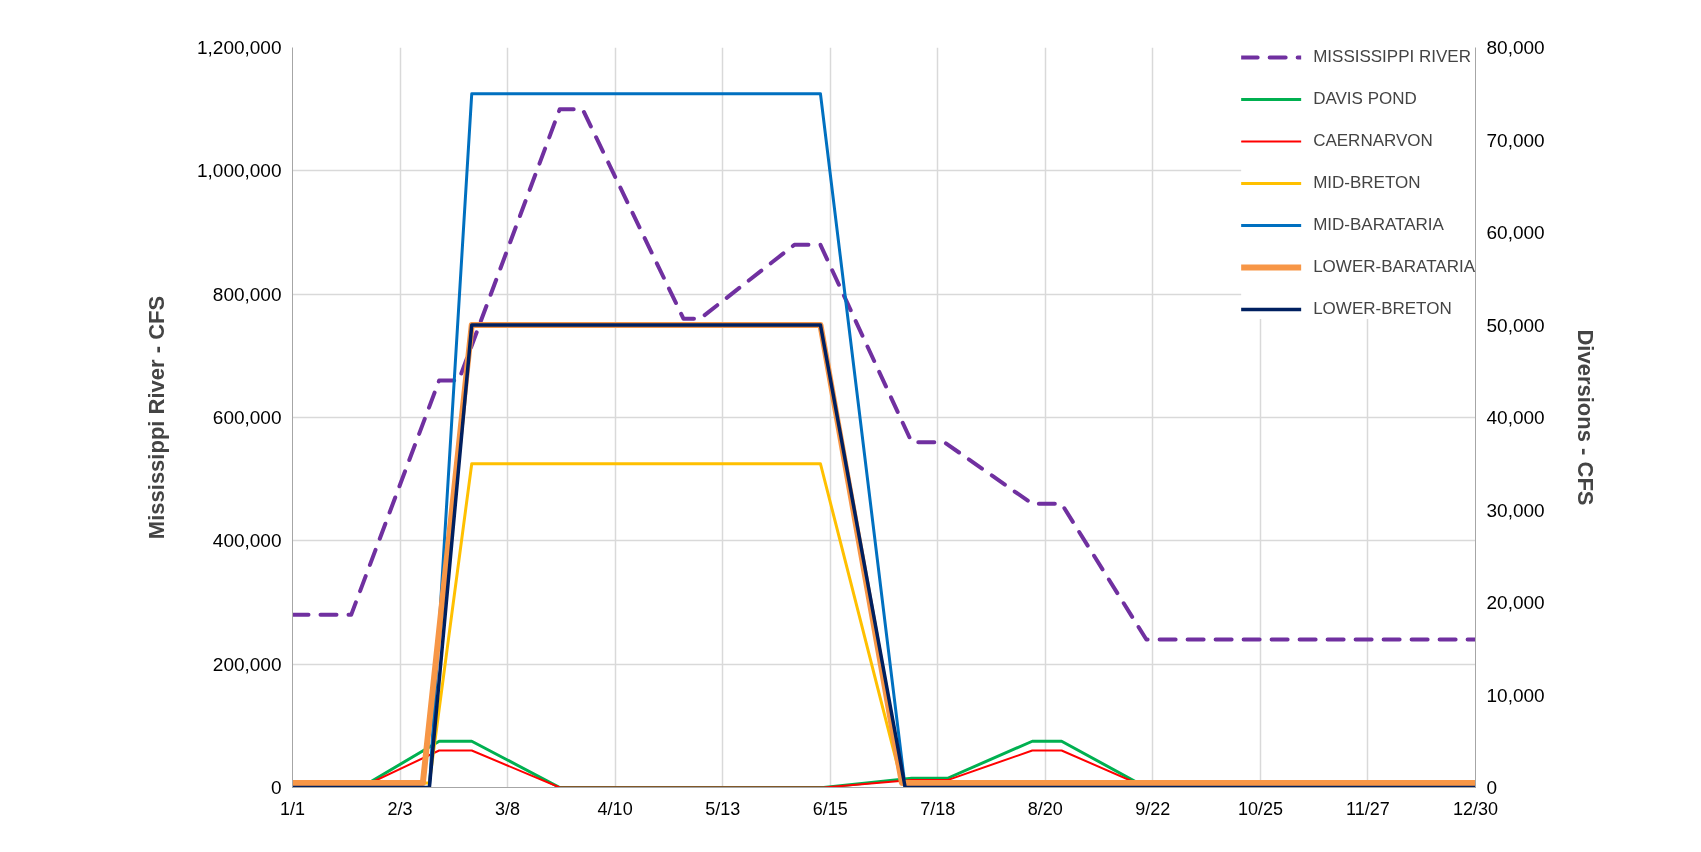  Describe the element at coordinates (1367, 183) in the screenshot. I see `legend-label: MID-BRETON` at that location.